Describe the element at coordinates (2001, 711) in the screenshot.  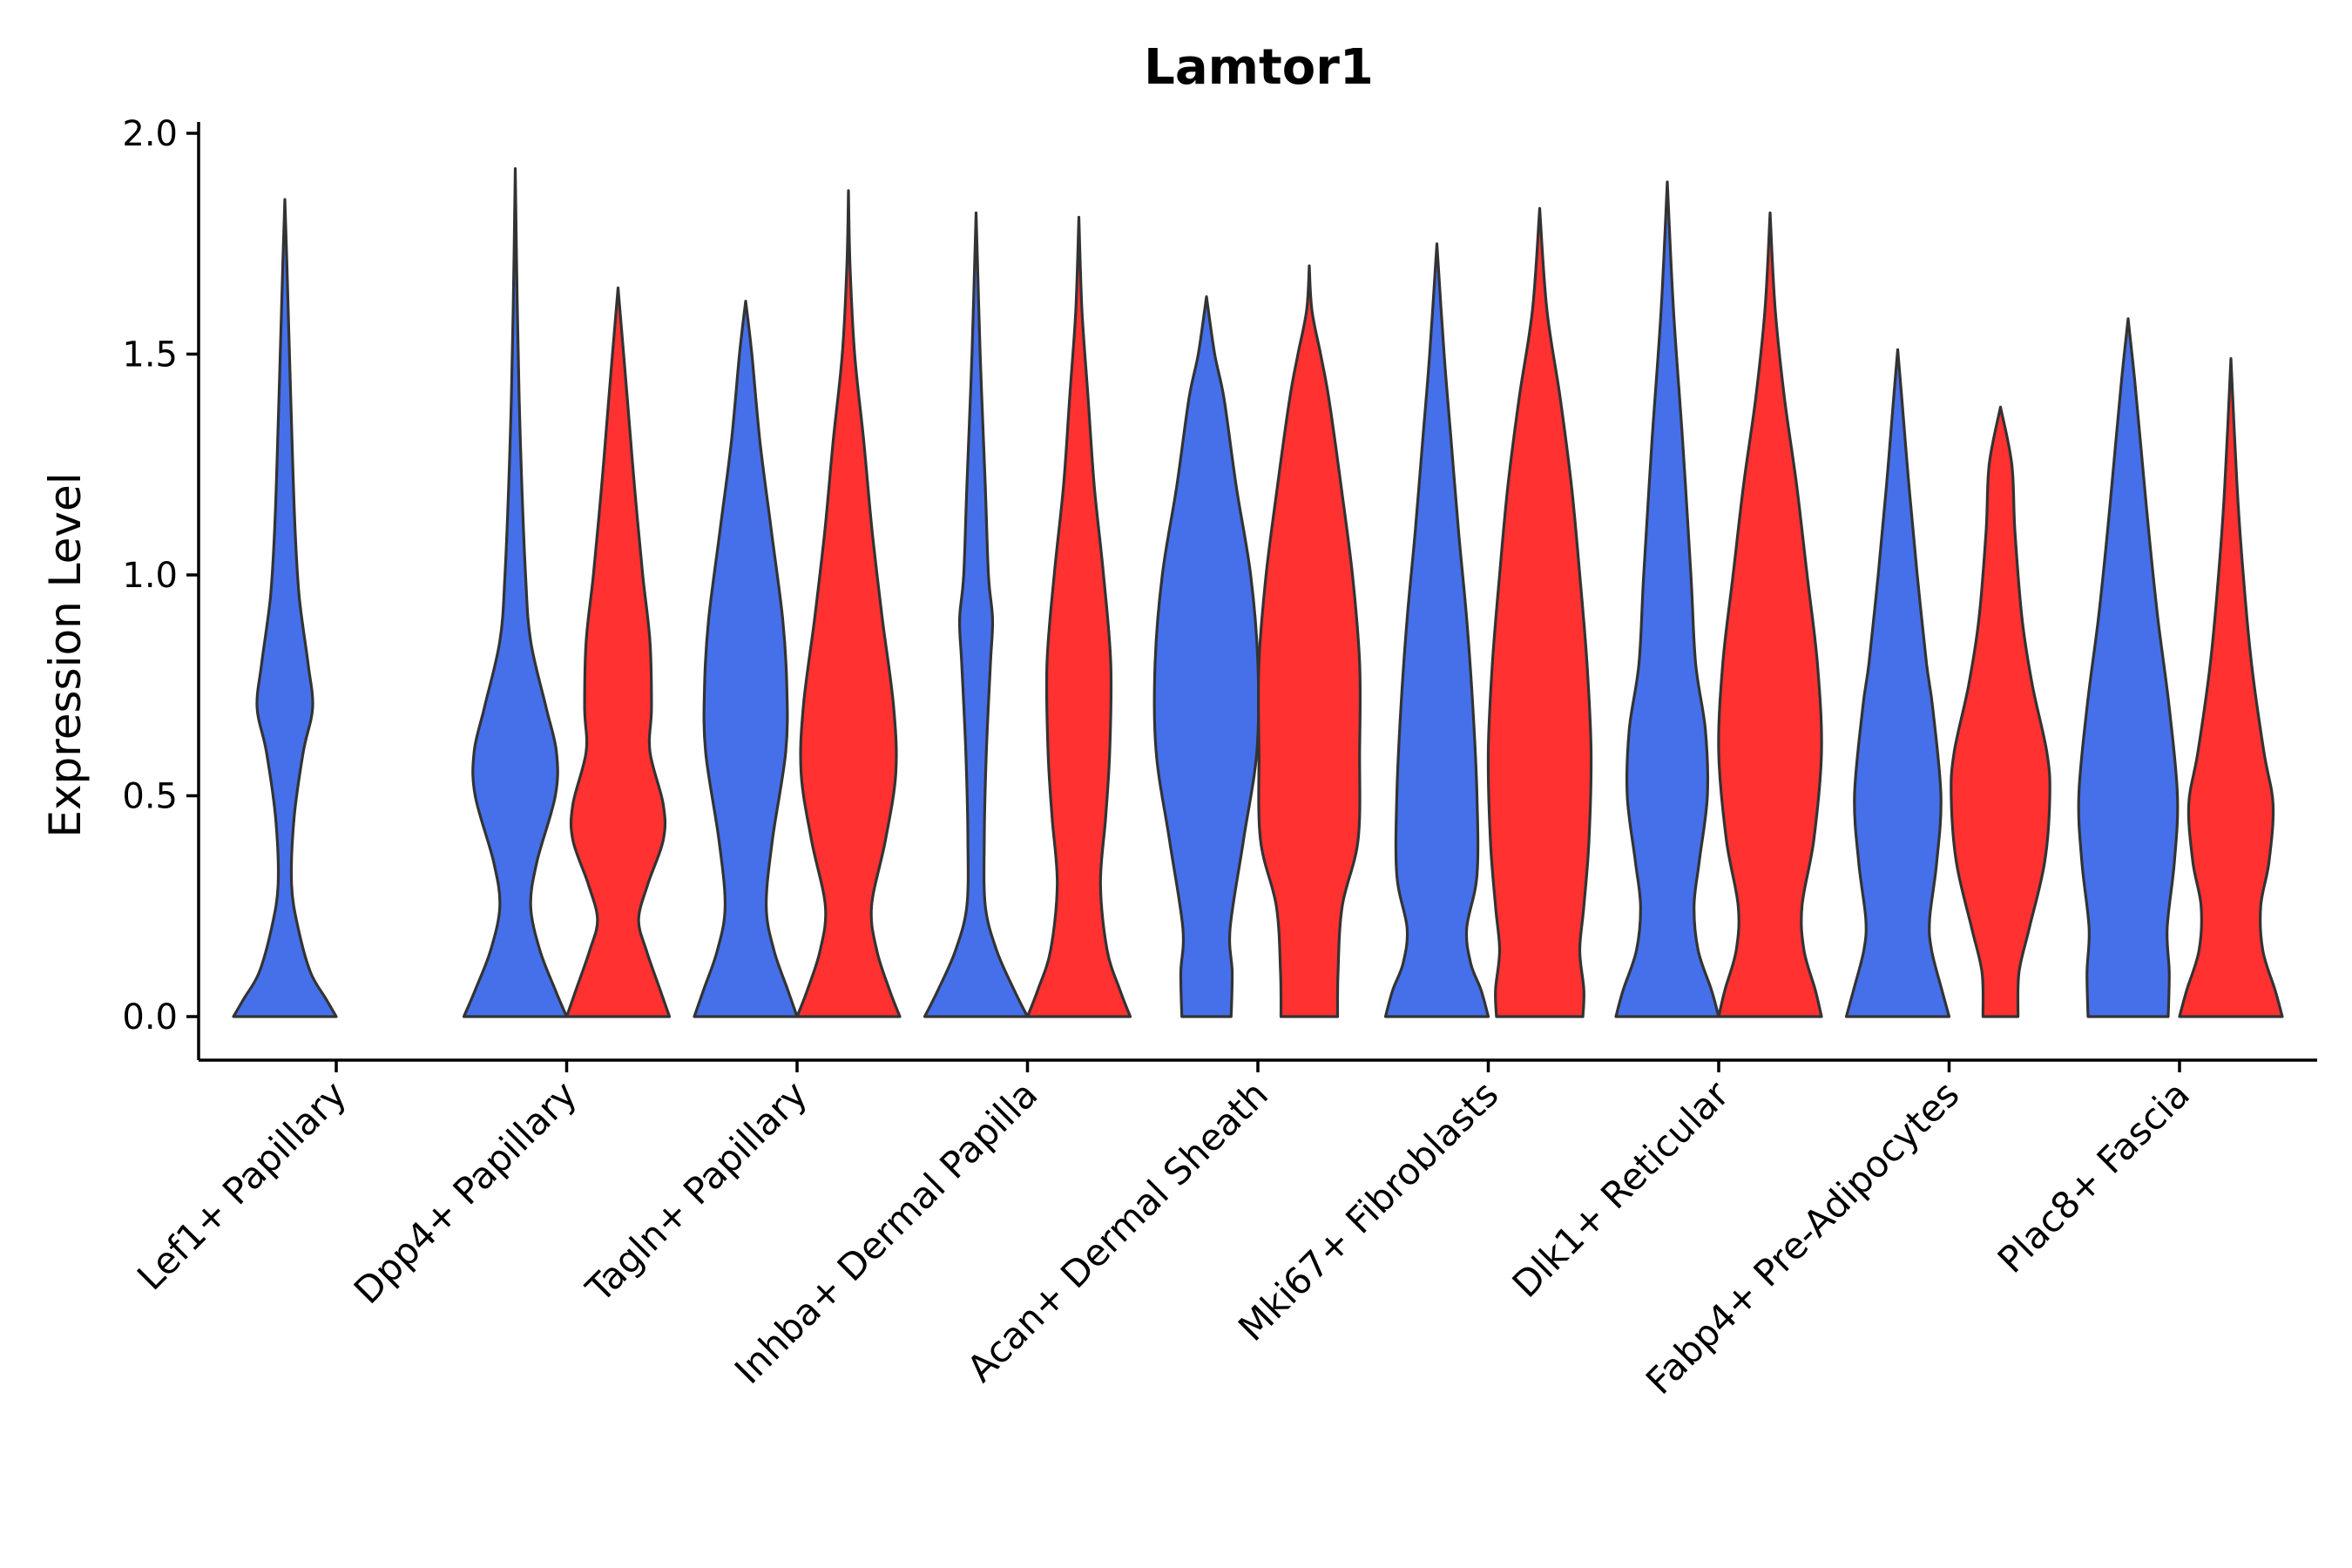
I see `violin-7-red` at that location.